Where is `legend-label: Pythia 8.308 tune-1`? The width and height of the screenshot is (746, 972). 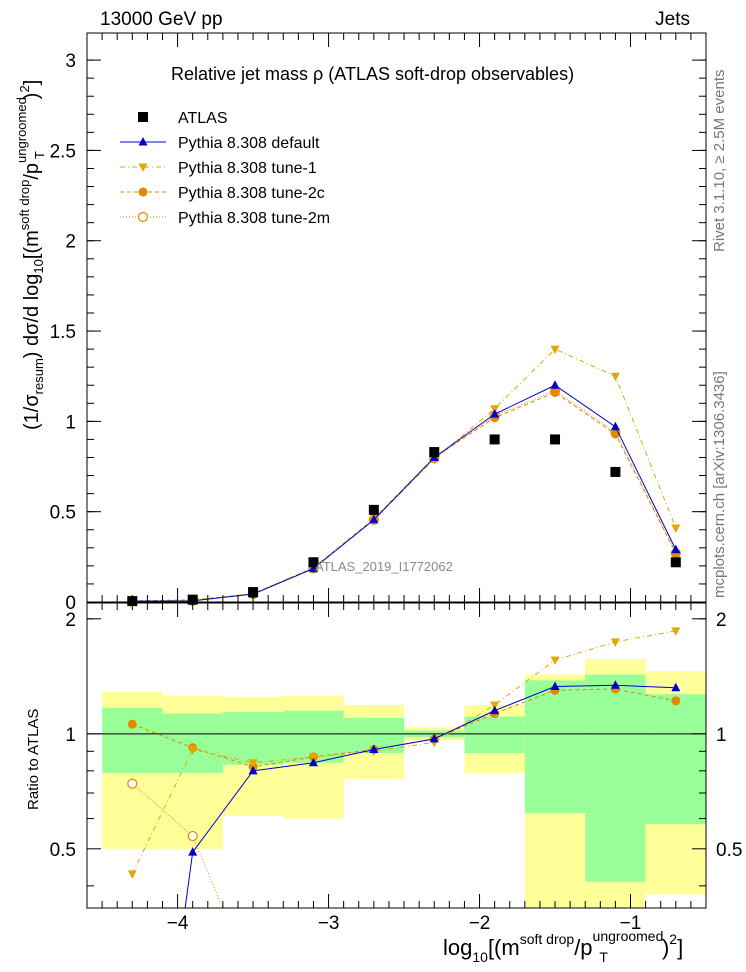 legend-label: Pythia 8.308 tune-1 is located at coordinates (247, 168).